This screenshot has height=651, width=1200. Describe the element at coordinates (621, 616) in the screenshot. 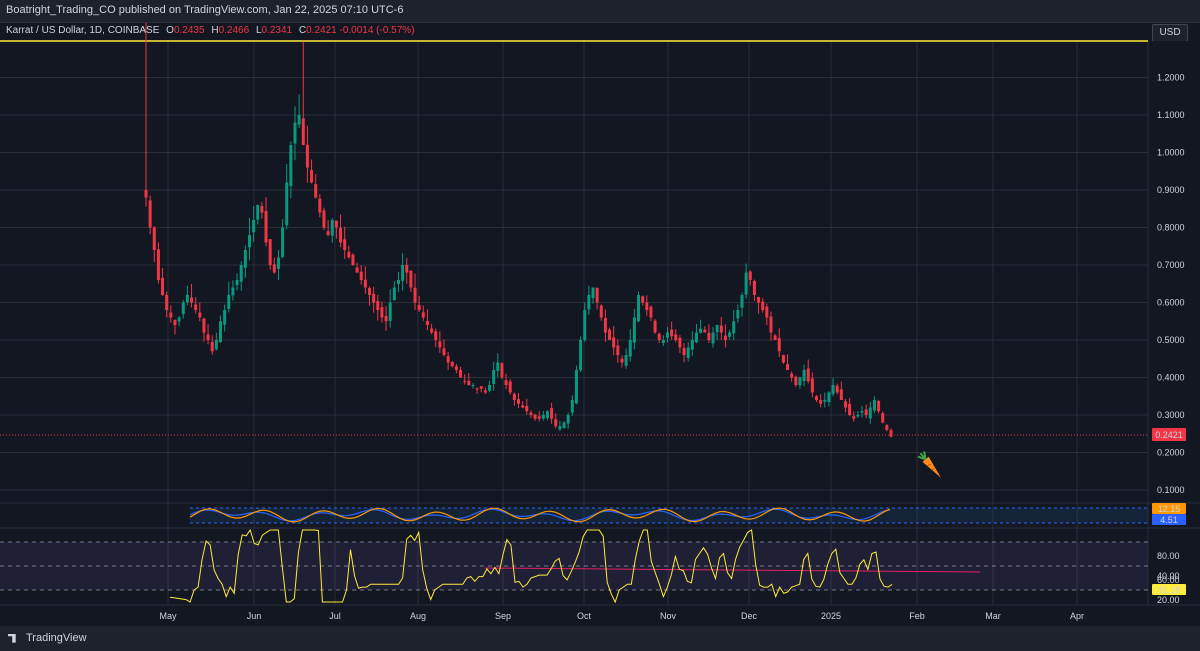

I see `time-axis: May Jun Jul Aug Sep Oct Nov Dec 2025 Feb Mar Apr` at that location.